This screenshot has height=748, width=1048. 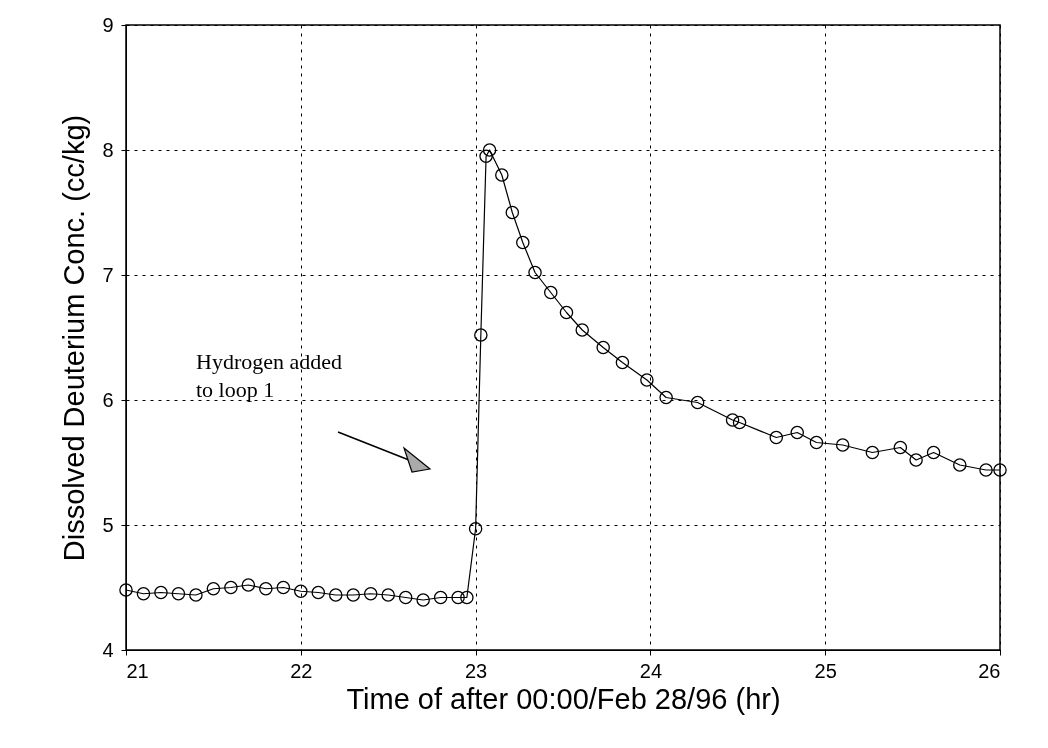 I want to click on x-axis-title: Time of after 00:00/Feb 28/96 (hr), so click(x=563, y=698).